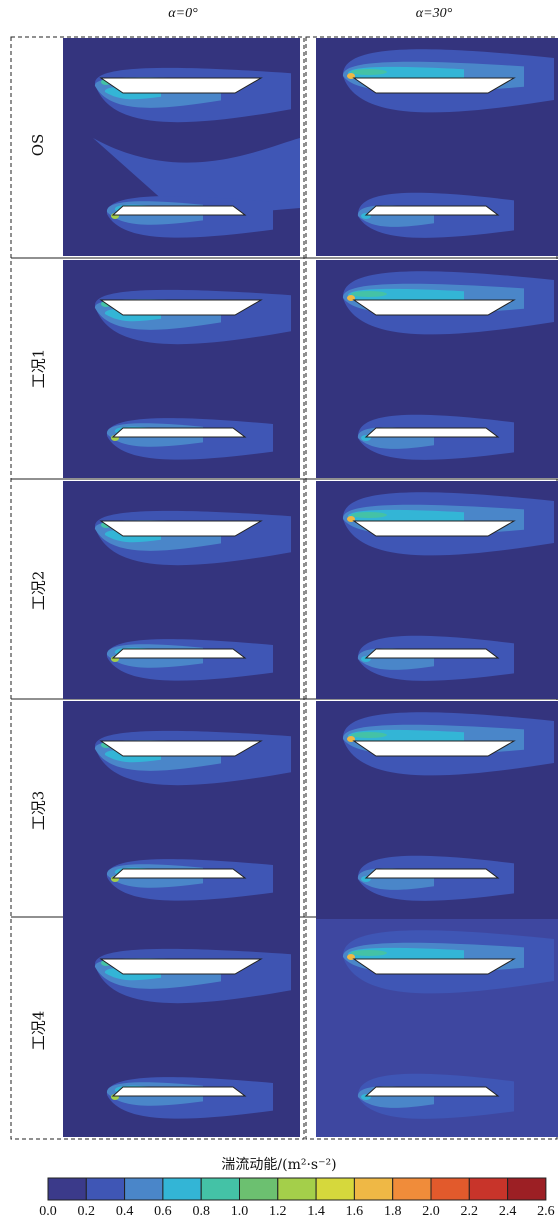 This screenshot has width=558, height=1224. What do you see at coordinates (437, 810) in the screenshot?
I see `contour-panel-row4-col2` at bounding box center [437, 810].